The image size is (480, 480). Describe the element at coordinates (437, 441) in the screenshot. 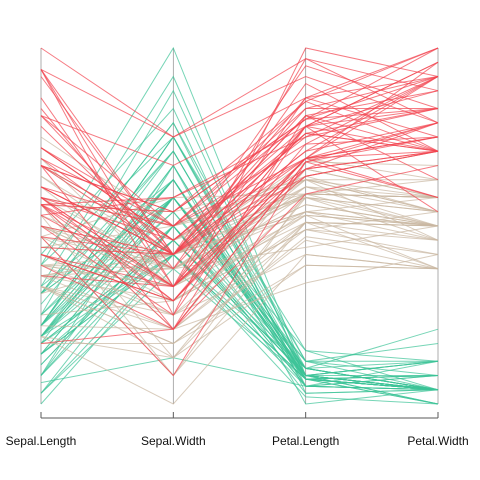

I see `x-tick-label: Petal.Width` at that location.